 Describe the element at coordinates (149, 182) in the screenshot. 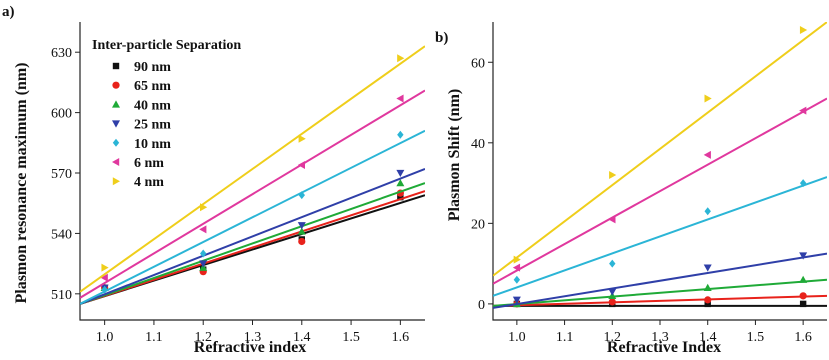

I see `legend-entry-label: 4 nm` at that location.